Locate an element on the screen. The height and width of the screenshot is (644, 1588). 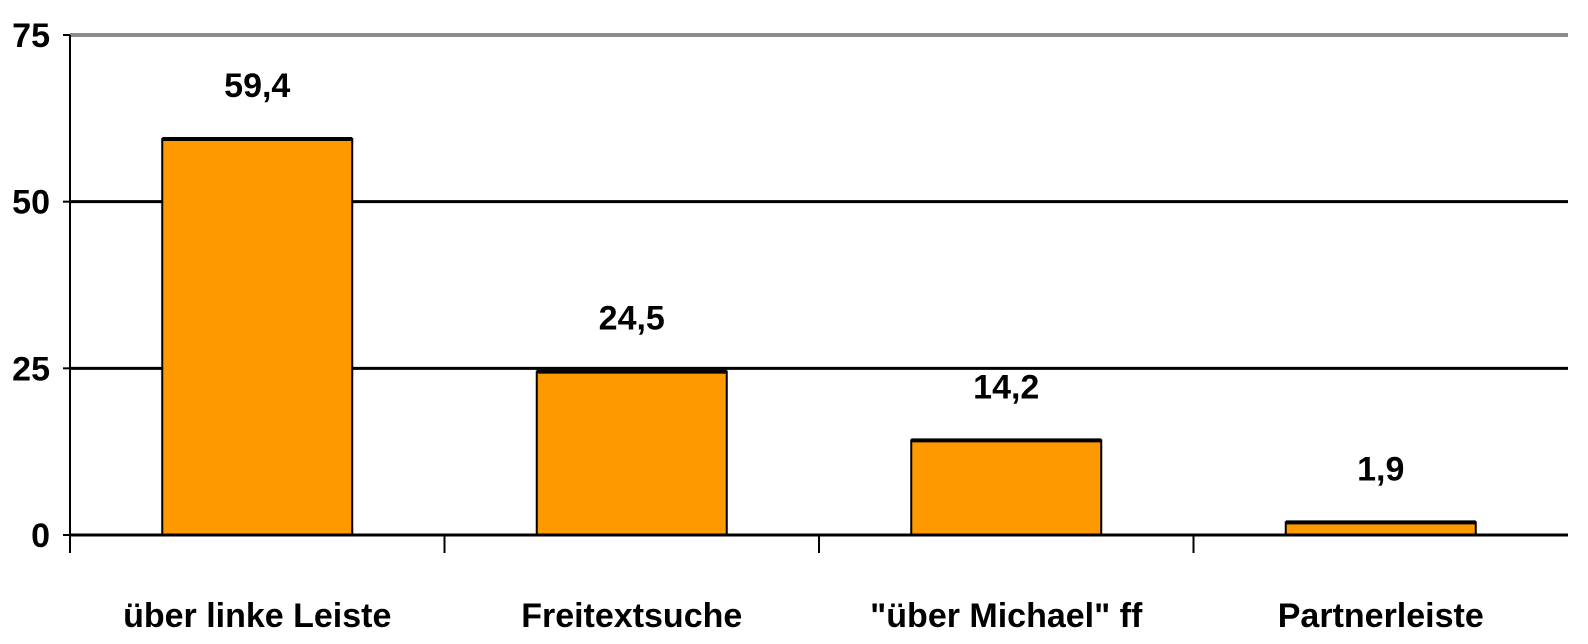
category-label: Partnerleiste is located at coordinates (1381, 616).